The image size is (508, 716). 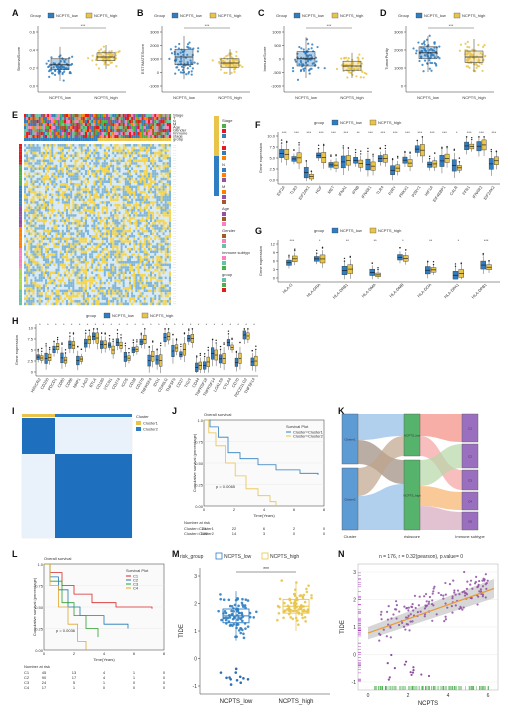 I want to click on panel-label-A: A, so click(x=15, y=13).